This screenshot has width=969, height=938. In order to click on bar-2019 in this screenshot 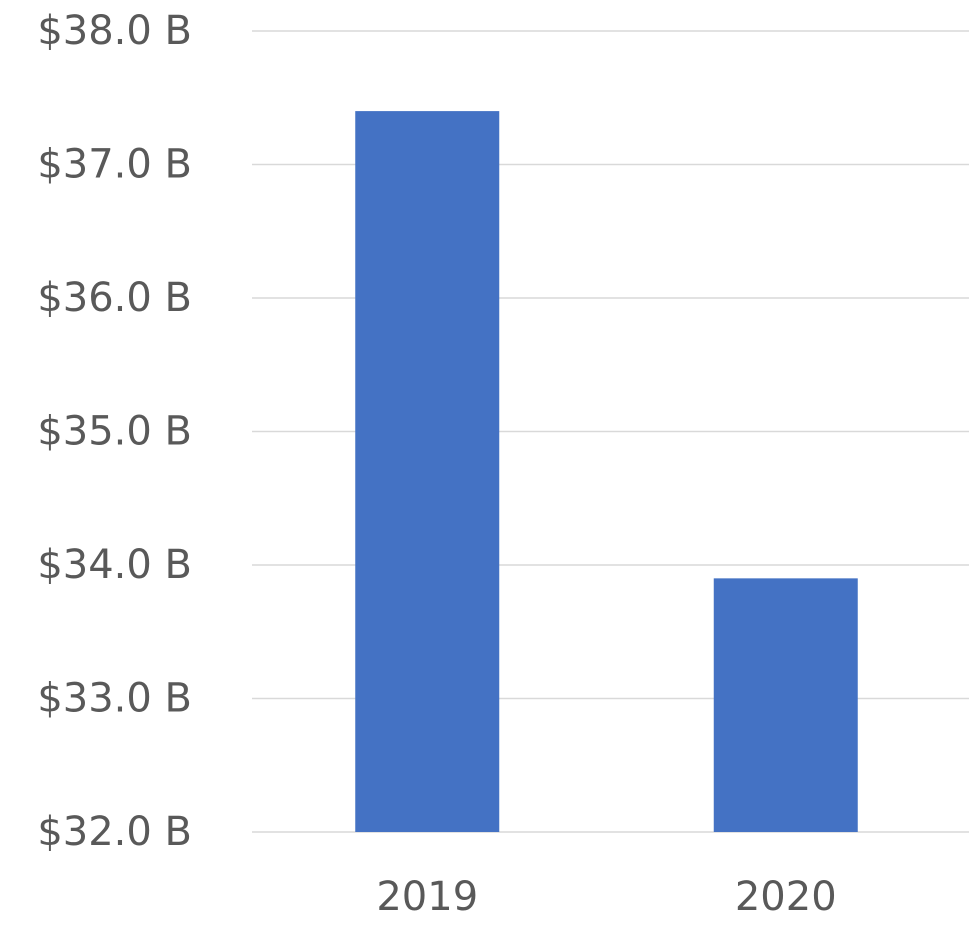, I will do `click(427, 472)`.